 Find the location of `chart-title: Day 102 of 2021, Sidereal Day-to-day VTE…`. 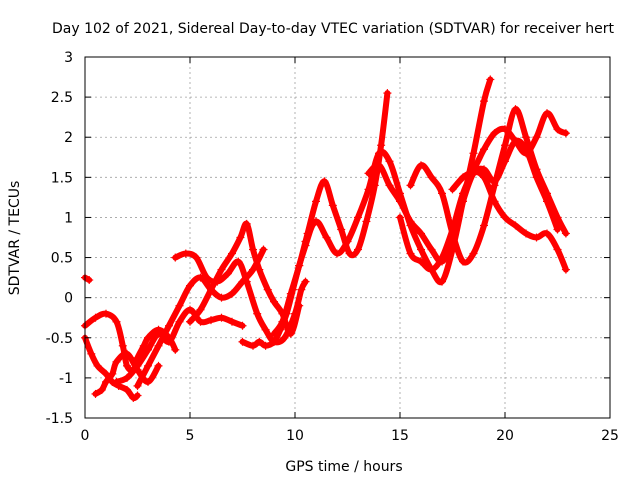

chart-title: Day 102 of 2021, Sidereal Day-to-day VTE… is located at coordinates (333, 29).